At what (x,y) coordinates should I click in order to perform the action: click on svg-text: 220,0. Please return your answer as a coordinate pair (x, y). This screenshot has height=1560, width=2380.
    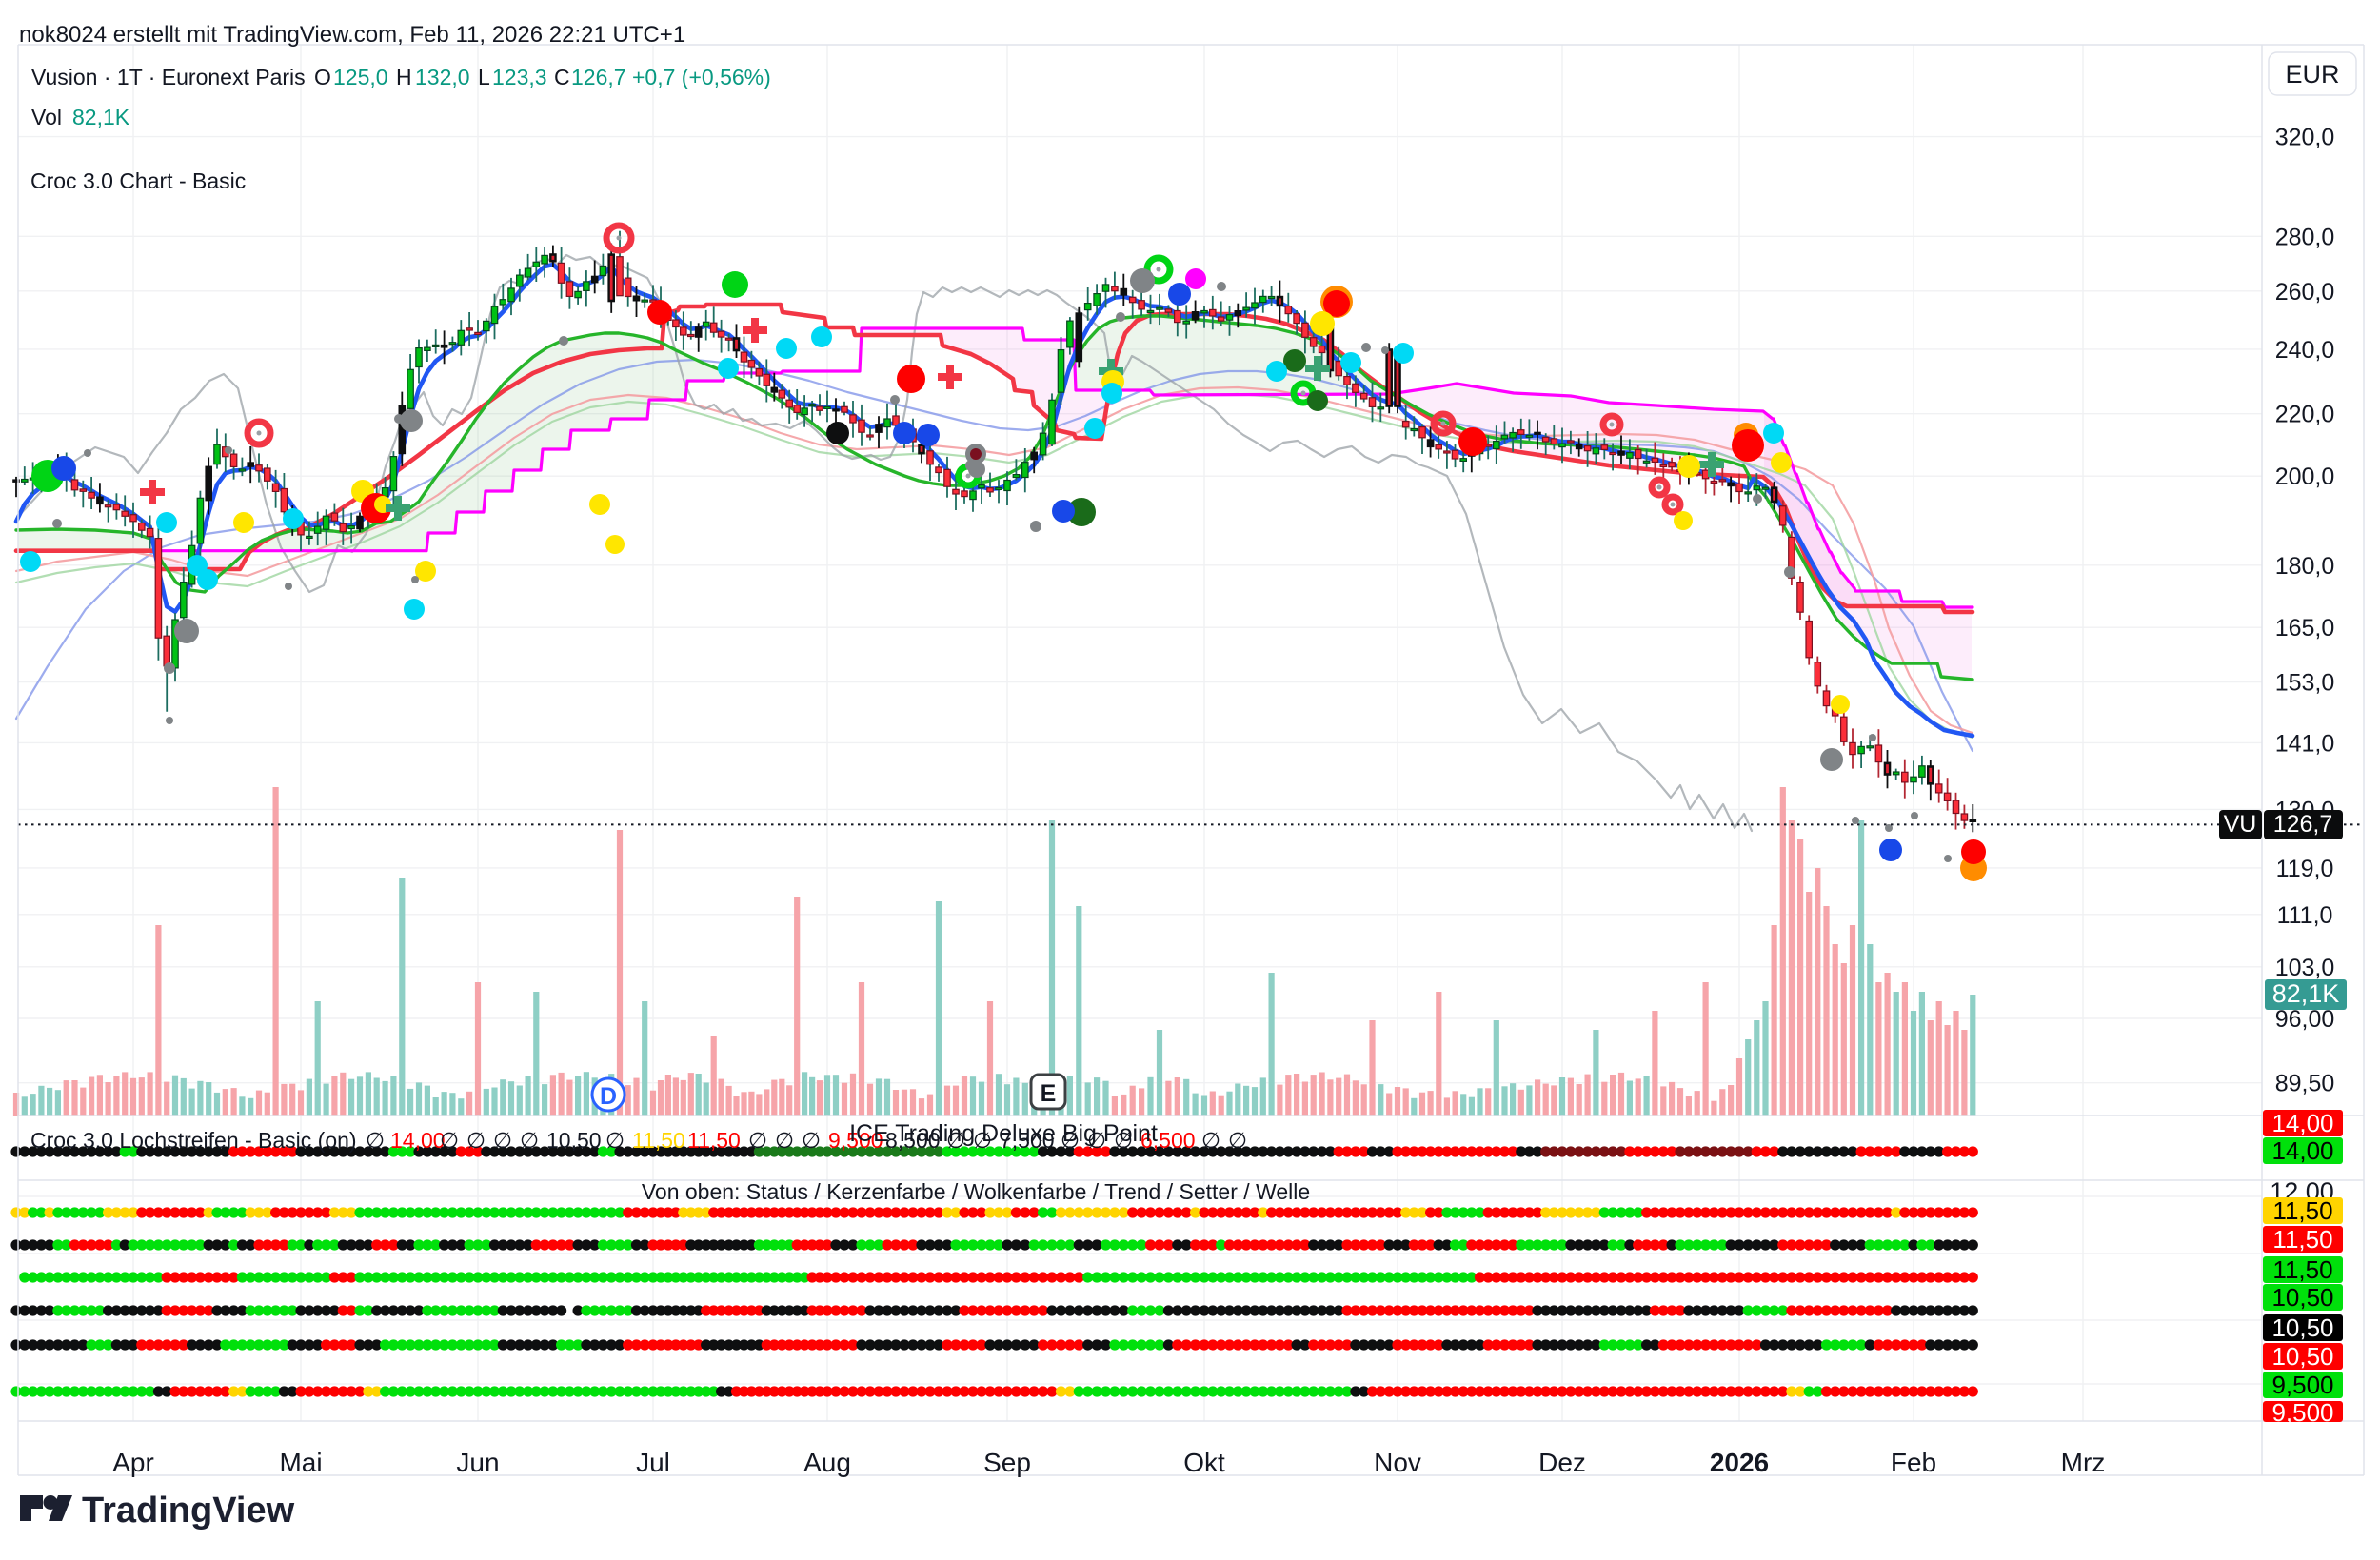
    Looking at the image, I should click on (2305, 415).